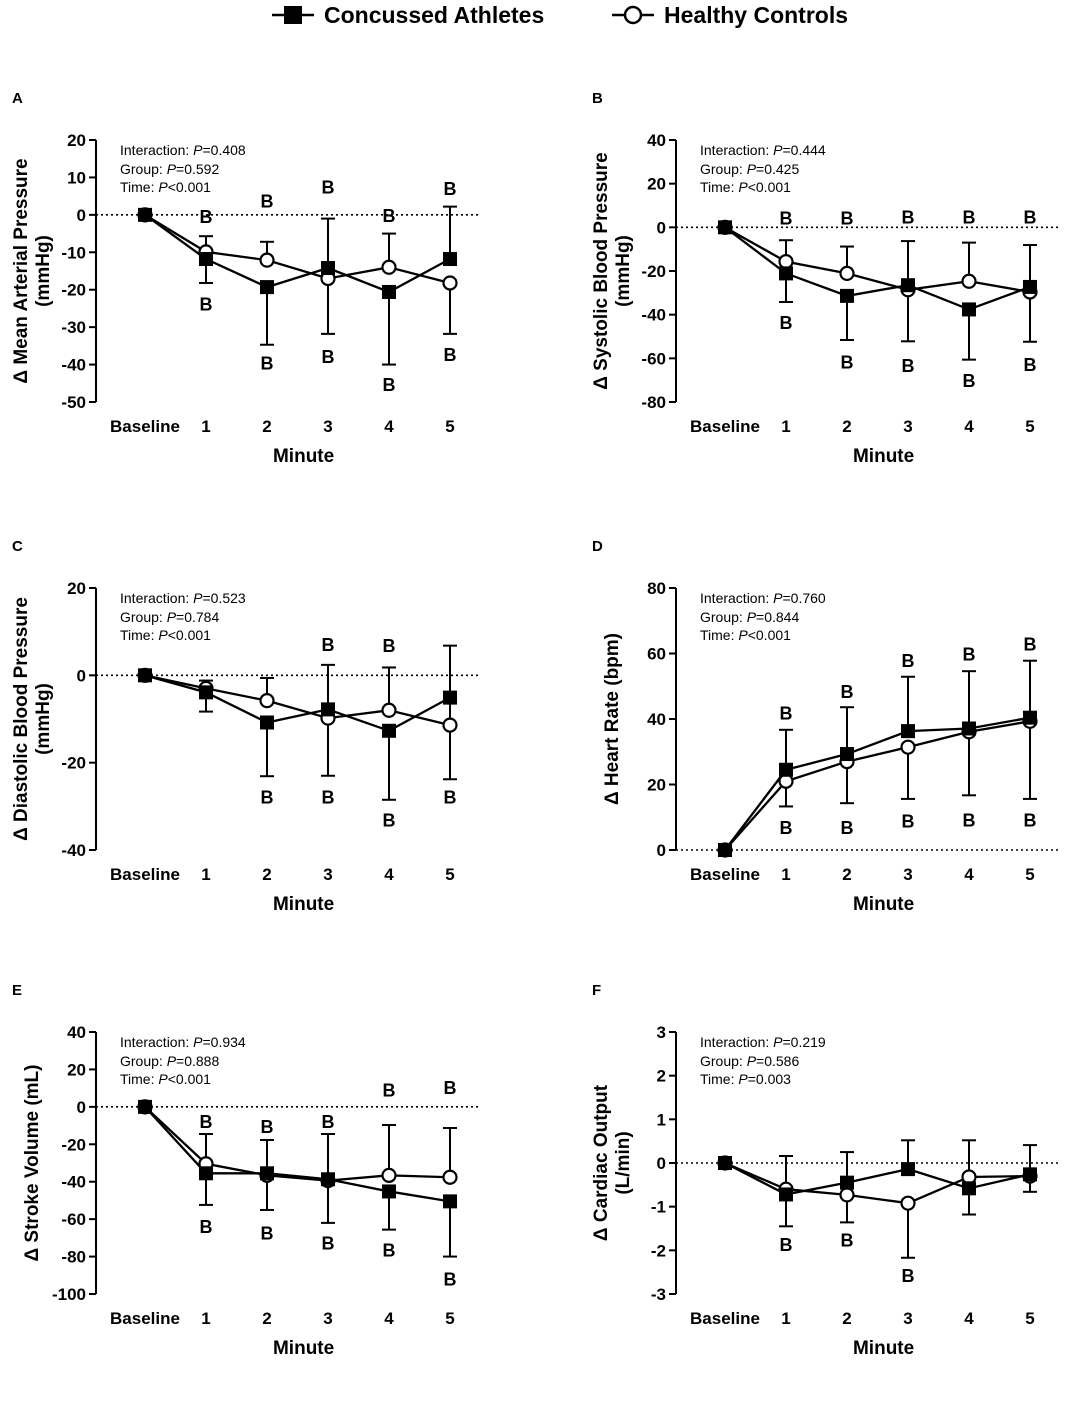 The image size is (1079, 1412). I want to click on y-axis-label-line: (L/min), so click(623, 1163).